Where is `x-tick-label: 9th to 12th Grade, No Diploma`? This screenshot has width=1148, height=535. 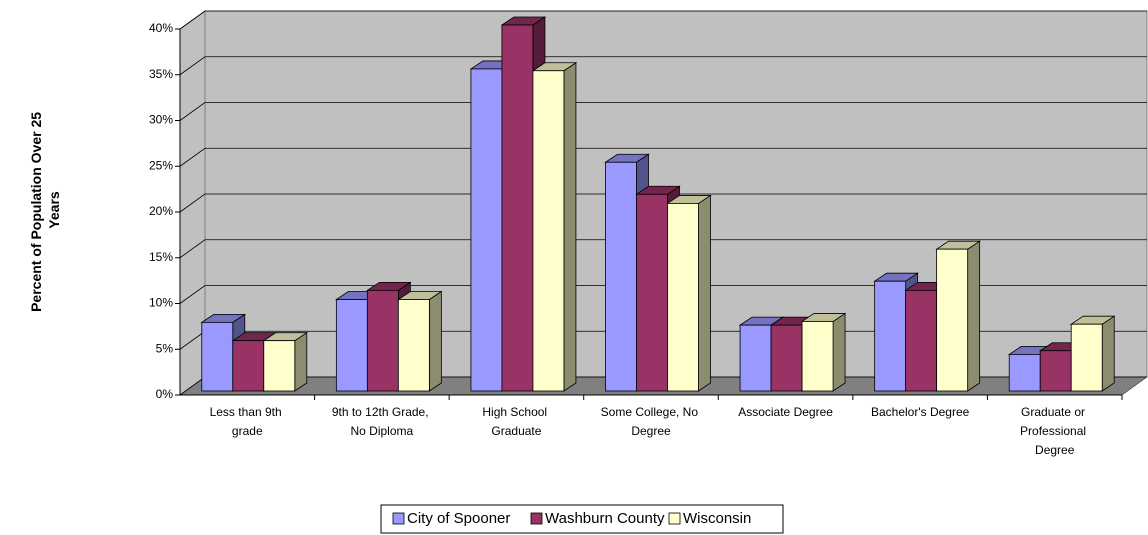
x-tick-label: 9th to 12th Grade, No Diploma is located at coordinates (382, 421).